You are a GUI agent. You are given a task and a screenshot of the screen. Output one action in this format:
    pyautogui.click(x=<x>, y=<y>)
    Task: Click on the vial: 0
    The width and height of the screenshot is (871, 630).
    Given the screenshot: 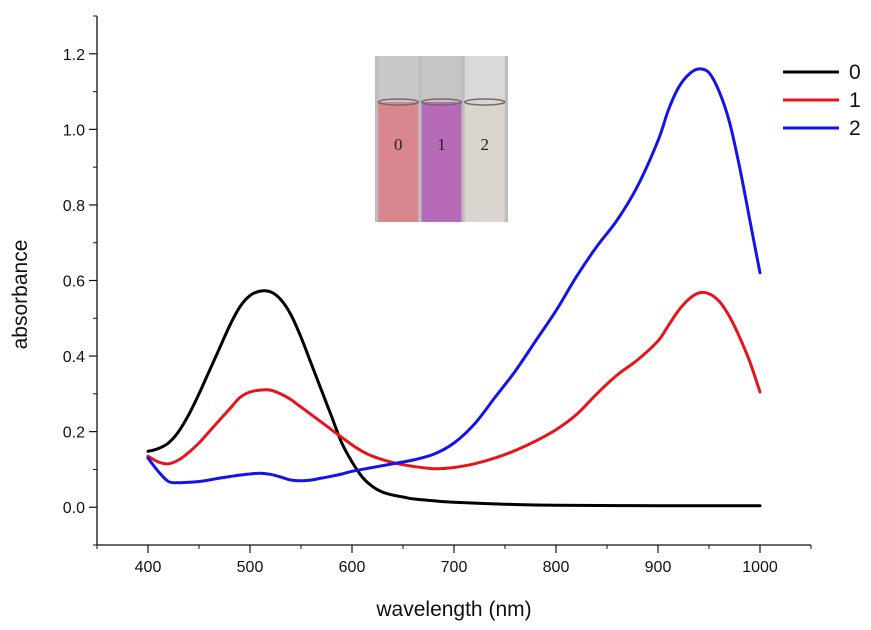 What is the action you would take?
    pyautogui.click(x=398, y=139)
    